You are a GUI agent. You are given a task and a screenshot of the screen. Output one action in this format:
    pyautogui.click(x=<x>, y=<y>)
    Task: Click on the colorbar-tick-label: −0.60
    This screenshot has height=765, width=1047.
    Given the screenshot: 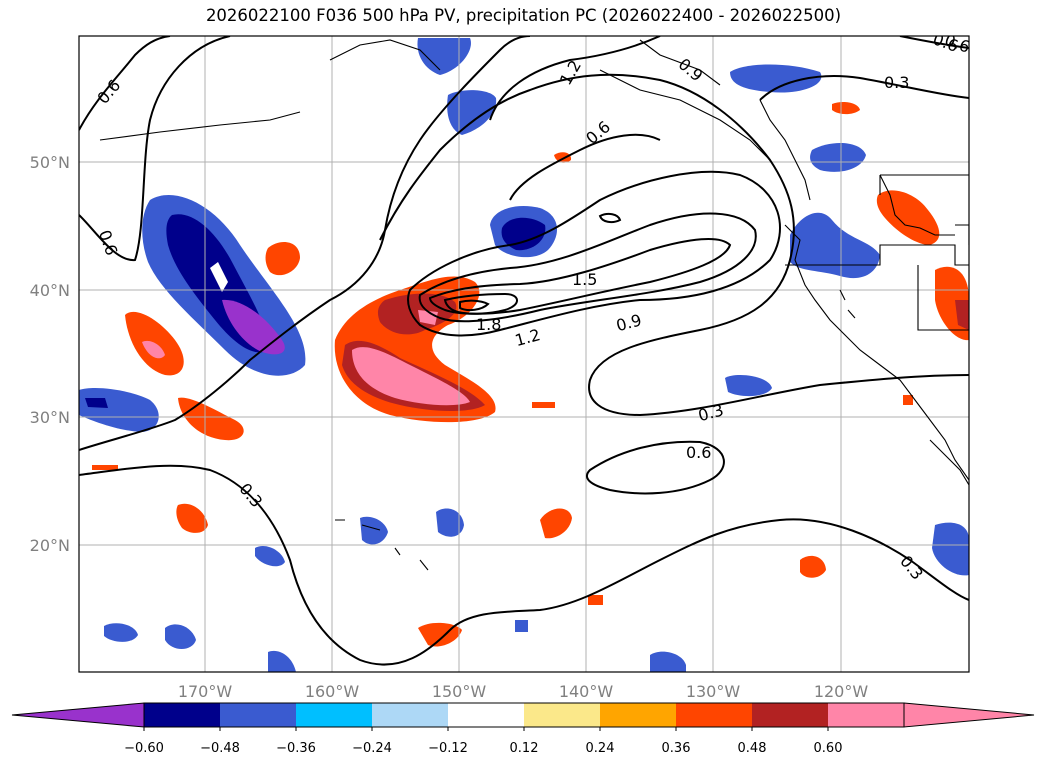 What is the action you would take?
    pyautogui.click(x=144, y=748)
    